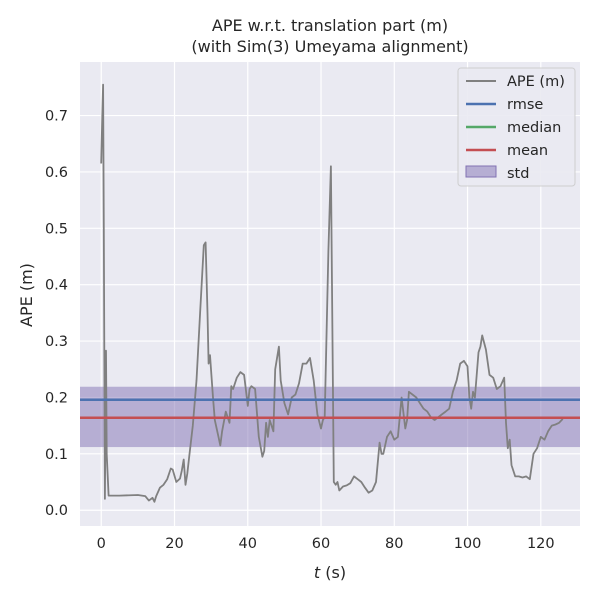 Image resolution: width=600 pixels, height=600 pixels. I want to click on legend-box, so click(516, 127).